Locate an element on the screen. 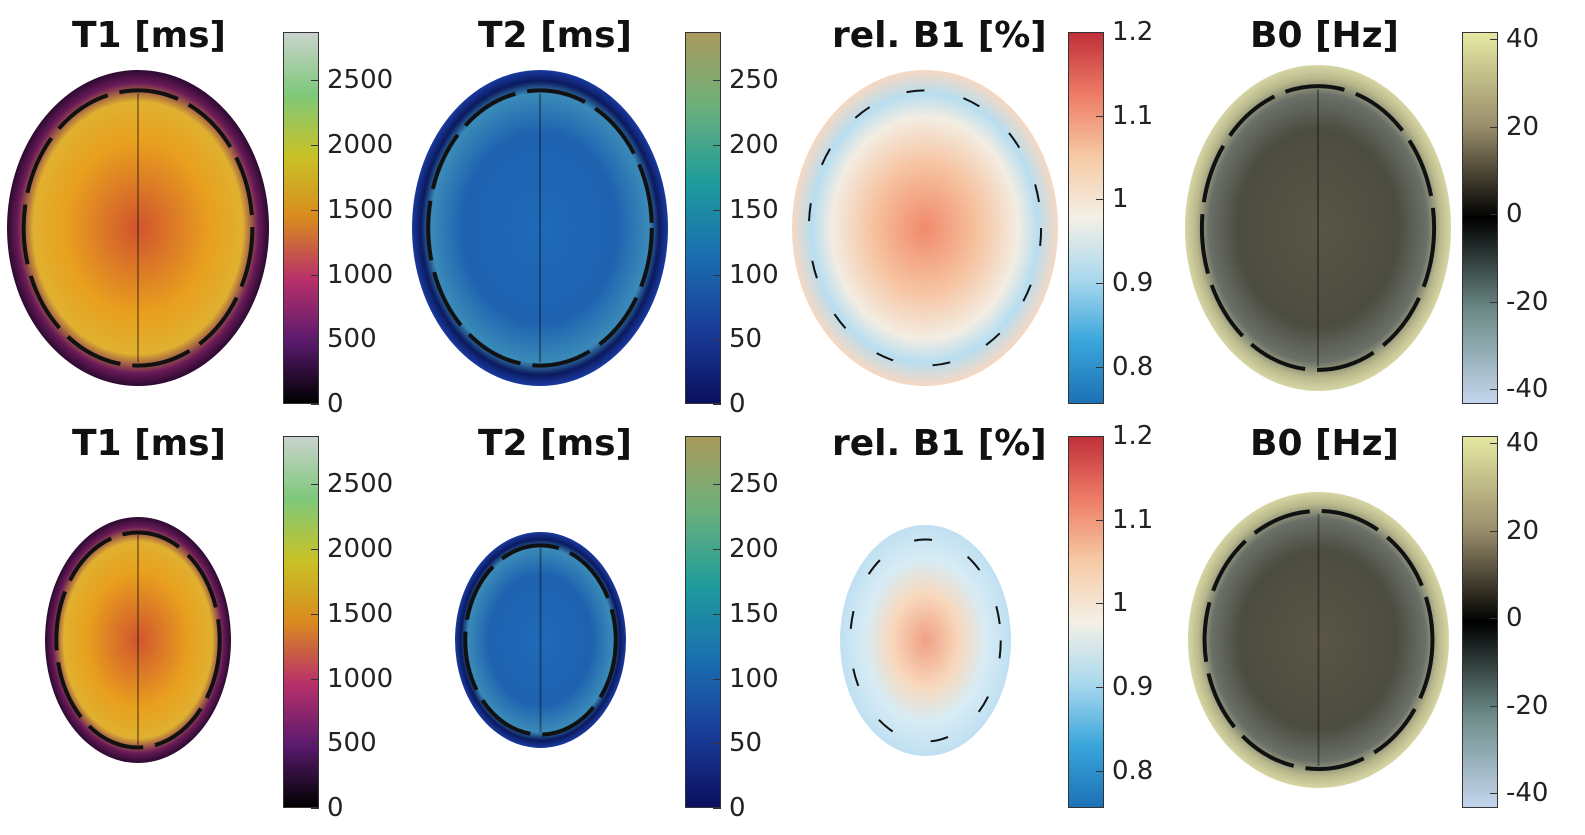 The image size is (1585, 835). b0-map-top is located at coordinates (1318, 228).